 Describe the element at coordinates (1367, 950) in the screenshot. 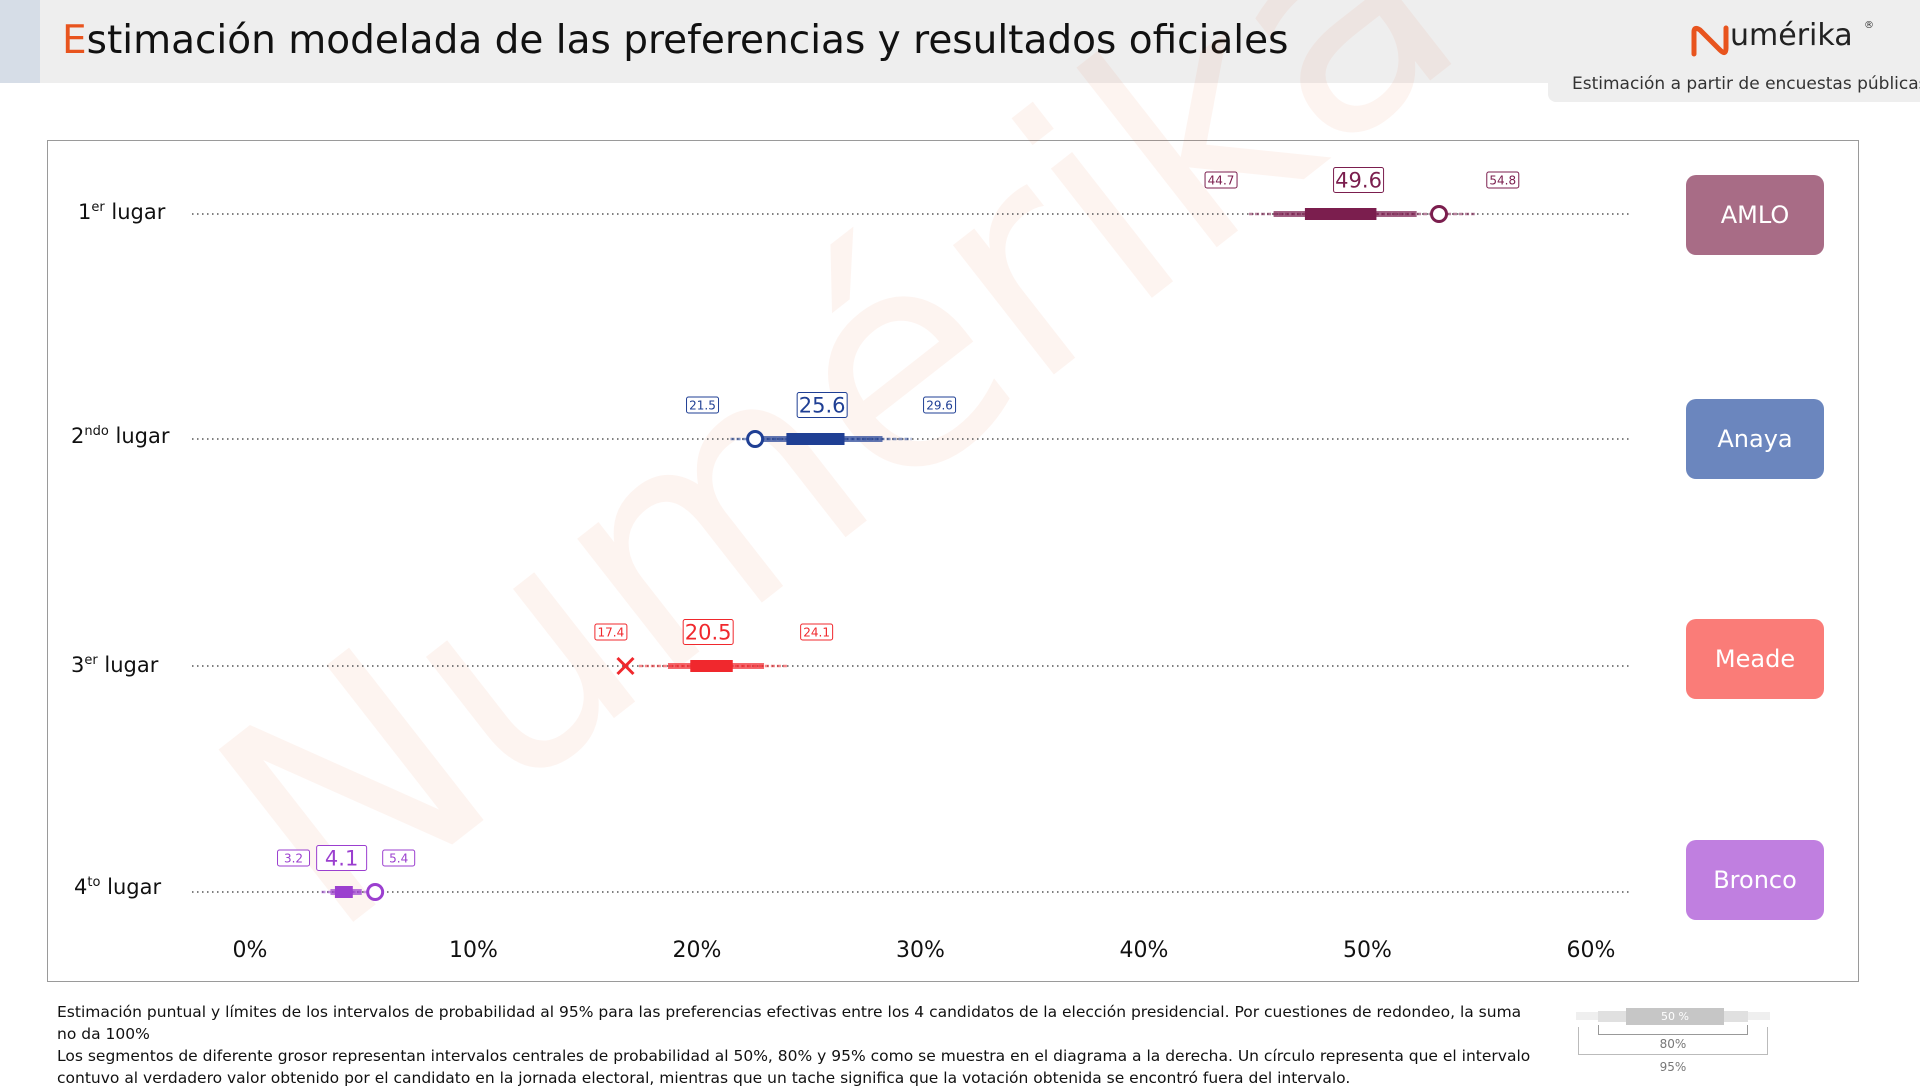

I see `x-tick-label: 50%` at that location.